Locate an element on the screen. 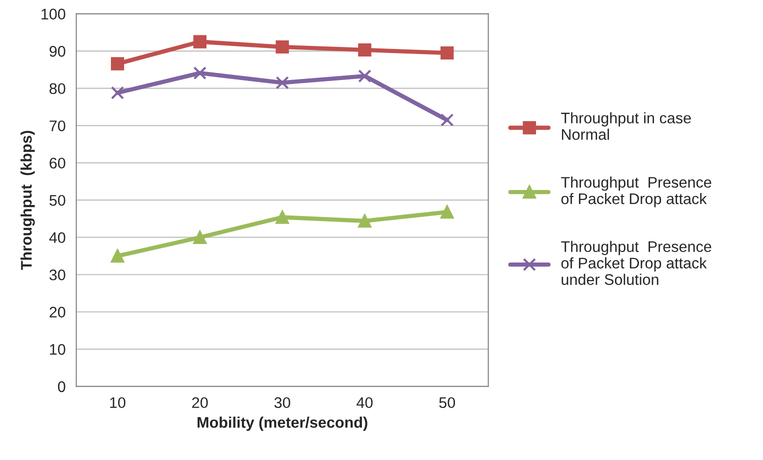 The width and height of the screenshot is (763, 460). y-tick-label: 0 is located at coordinates (62, 386).